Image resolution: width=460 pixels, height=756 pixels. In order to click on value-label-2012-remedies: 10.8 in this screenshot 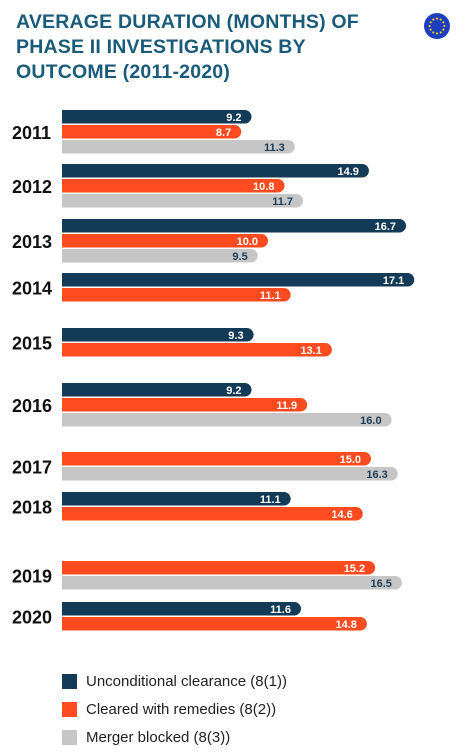, I will do `click(263, 187)`.